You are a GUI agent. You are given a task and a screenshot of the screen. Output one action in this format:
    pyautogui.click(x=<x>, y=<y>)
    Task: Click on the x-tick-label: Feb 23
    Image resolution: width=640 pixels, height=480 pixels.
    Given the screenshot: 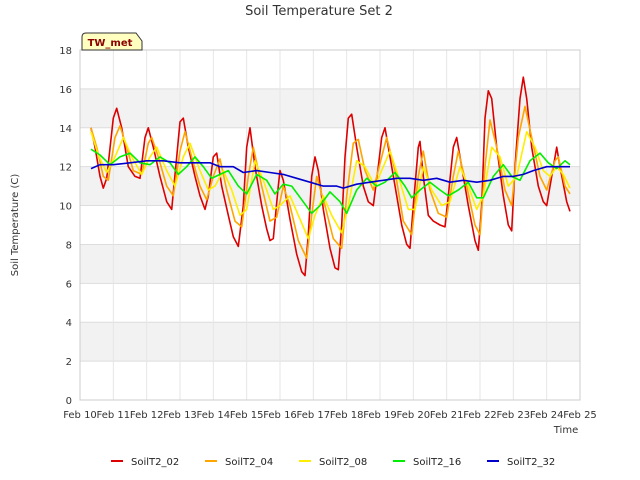 What is the action you would take?
    pyautogui.click(x=514, y=415)
    